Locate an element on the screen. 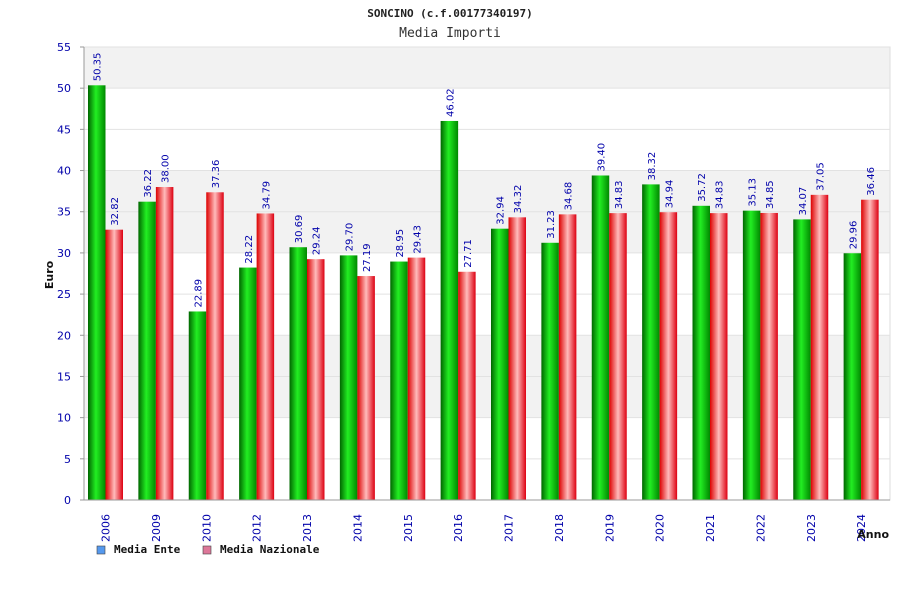 This screenshot has height=600, width=900. x-tick-label: 2009 is located at coordinates (156, 528).